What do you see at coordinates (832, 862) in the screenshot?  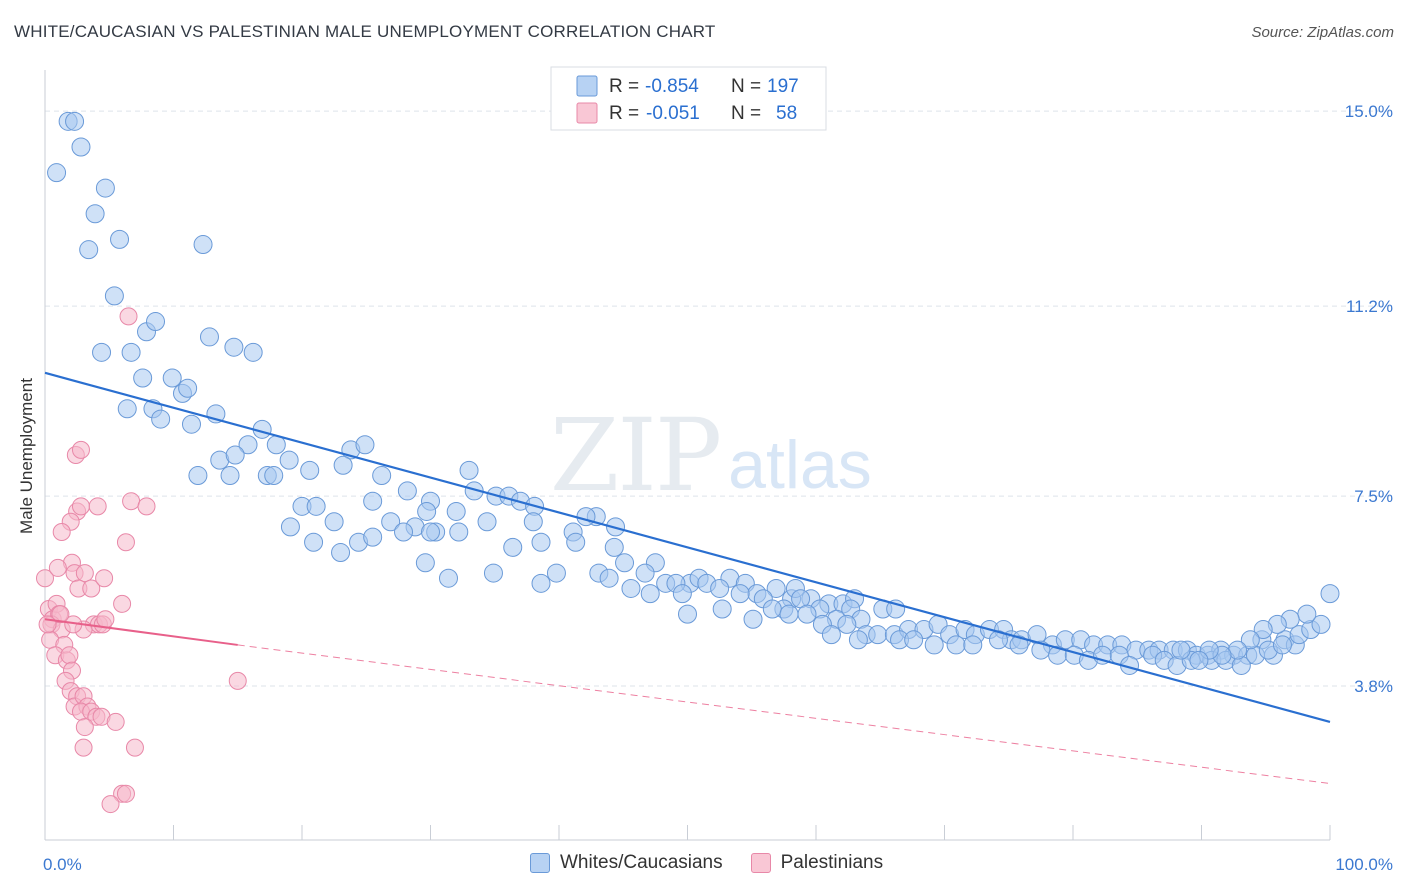 I see `legend-label-palestinians: Palestinians` at bounding box center [832, 862].